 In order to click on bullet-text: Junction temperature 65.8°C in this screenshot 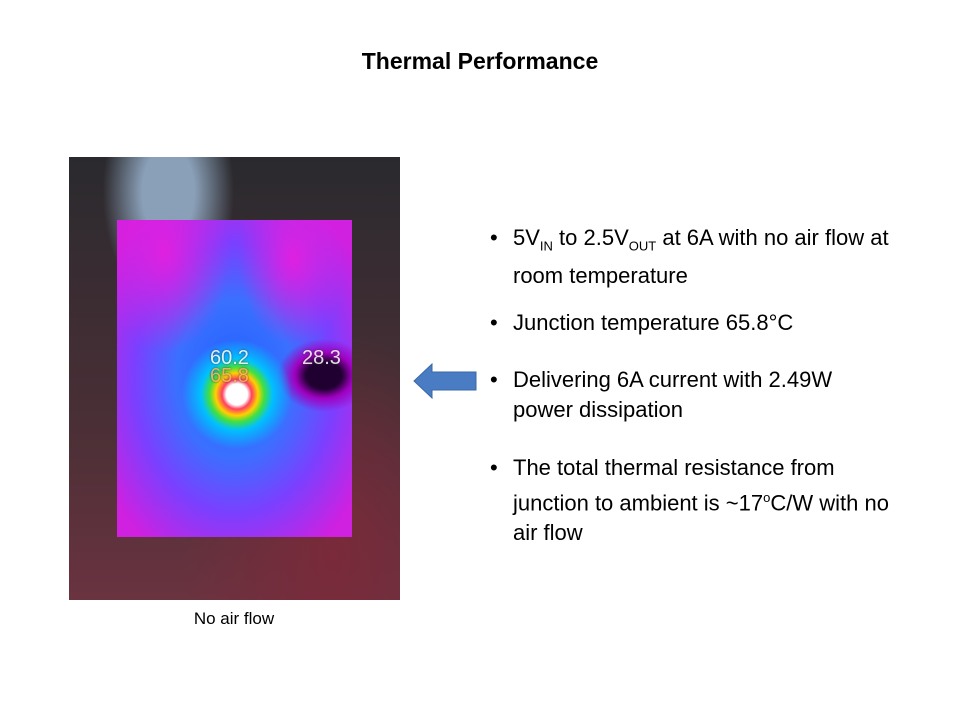, I will do `click(653, 322)`.